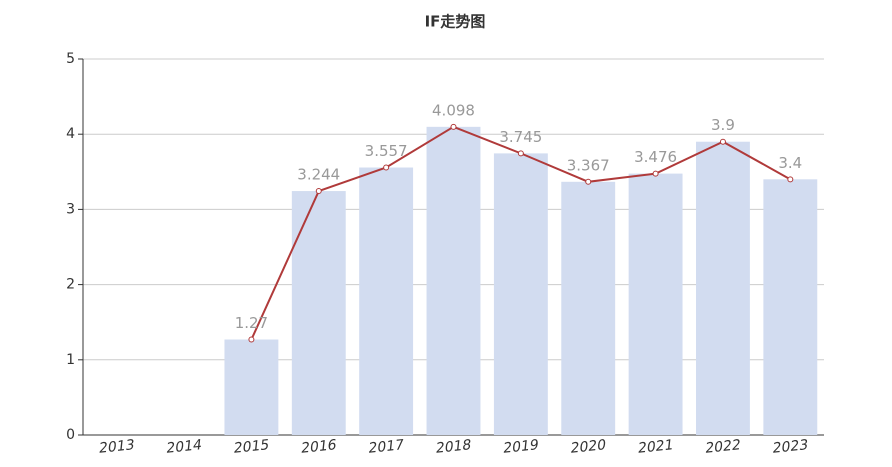  Describe the element at coordinates (790, 447) in the screenshot. I see `x-tick-label: 2023` at that location.